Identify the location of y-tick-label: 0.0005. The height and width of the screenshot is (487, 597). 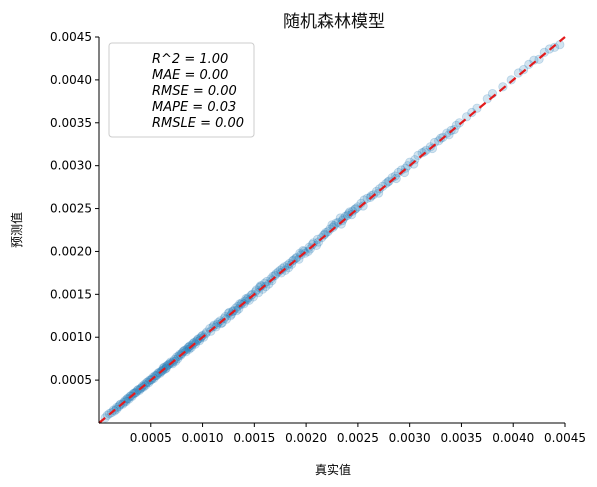
(71, 380).